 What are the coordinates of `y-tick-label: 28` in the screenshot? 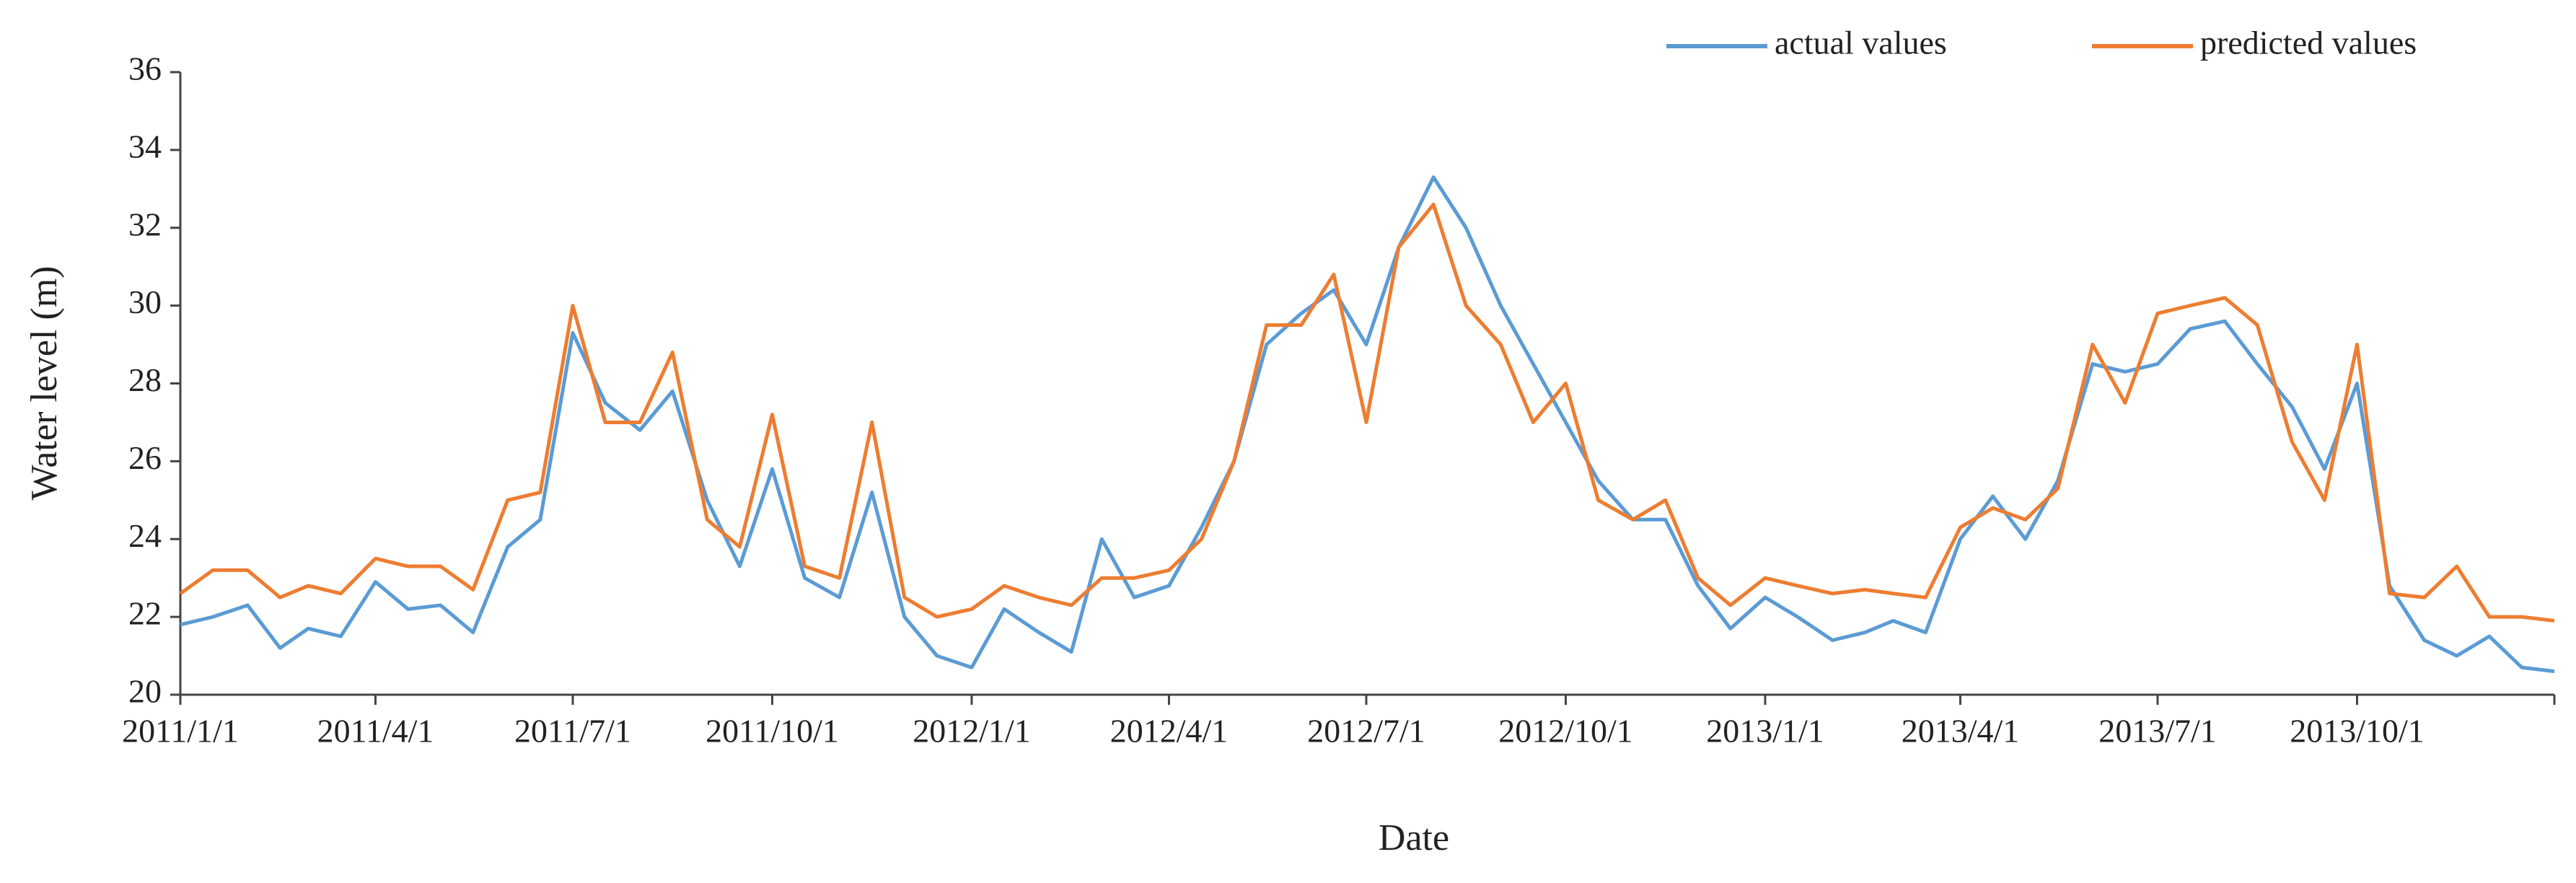 It's located at (145, 379).